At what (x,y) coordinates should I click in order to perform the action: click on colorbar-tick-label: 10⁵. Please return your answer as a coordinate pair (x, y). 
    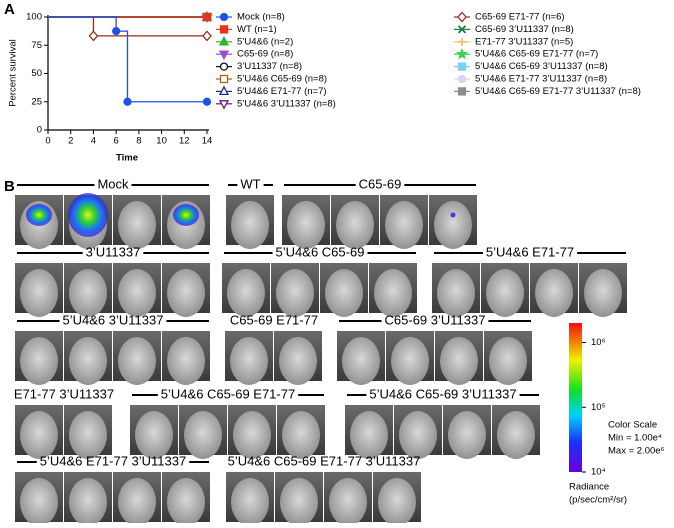
    Looking at the image, I should click on (598, 407).